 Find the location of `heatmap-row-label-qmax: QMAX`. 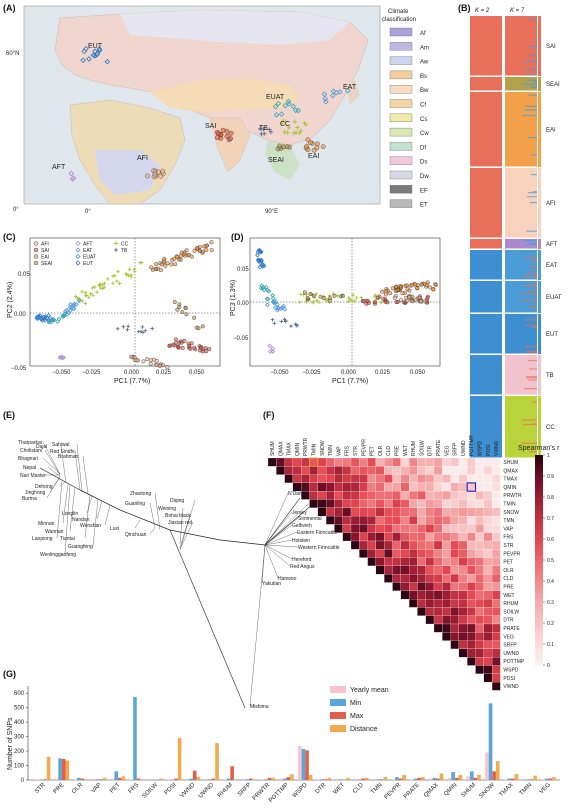

heatmap-row-label-qmax: QMAX is located at coordinates (510, 471).